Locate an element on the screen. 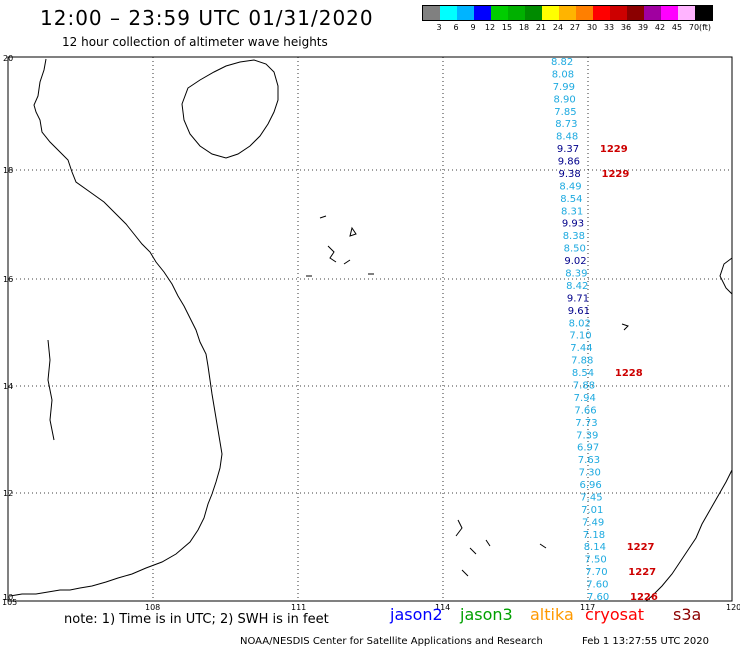 The height and width of the screenshot is (650, 740). satellite-jason3: jason3 is located at coordinates (486, 614).